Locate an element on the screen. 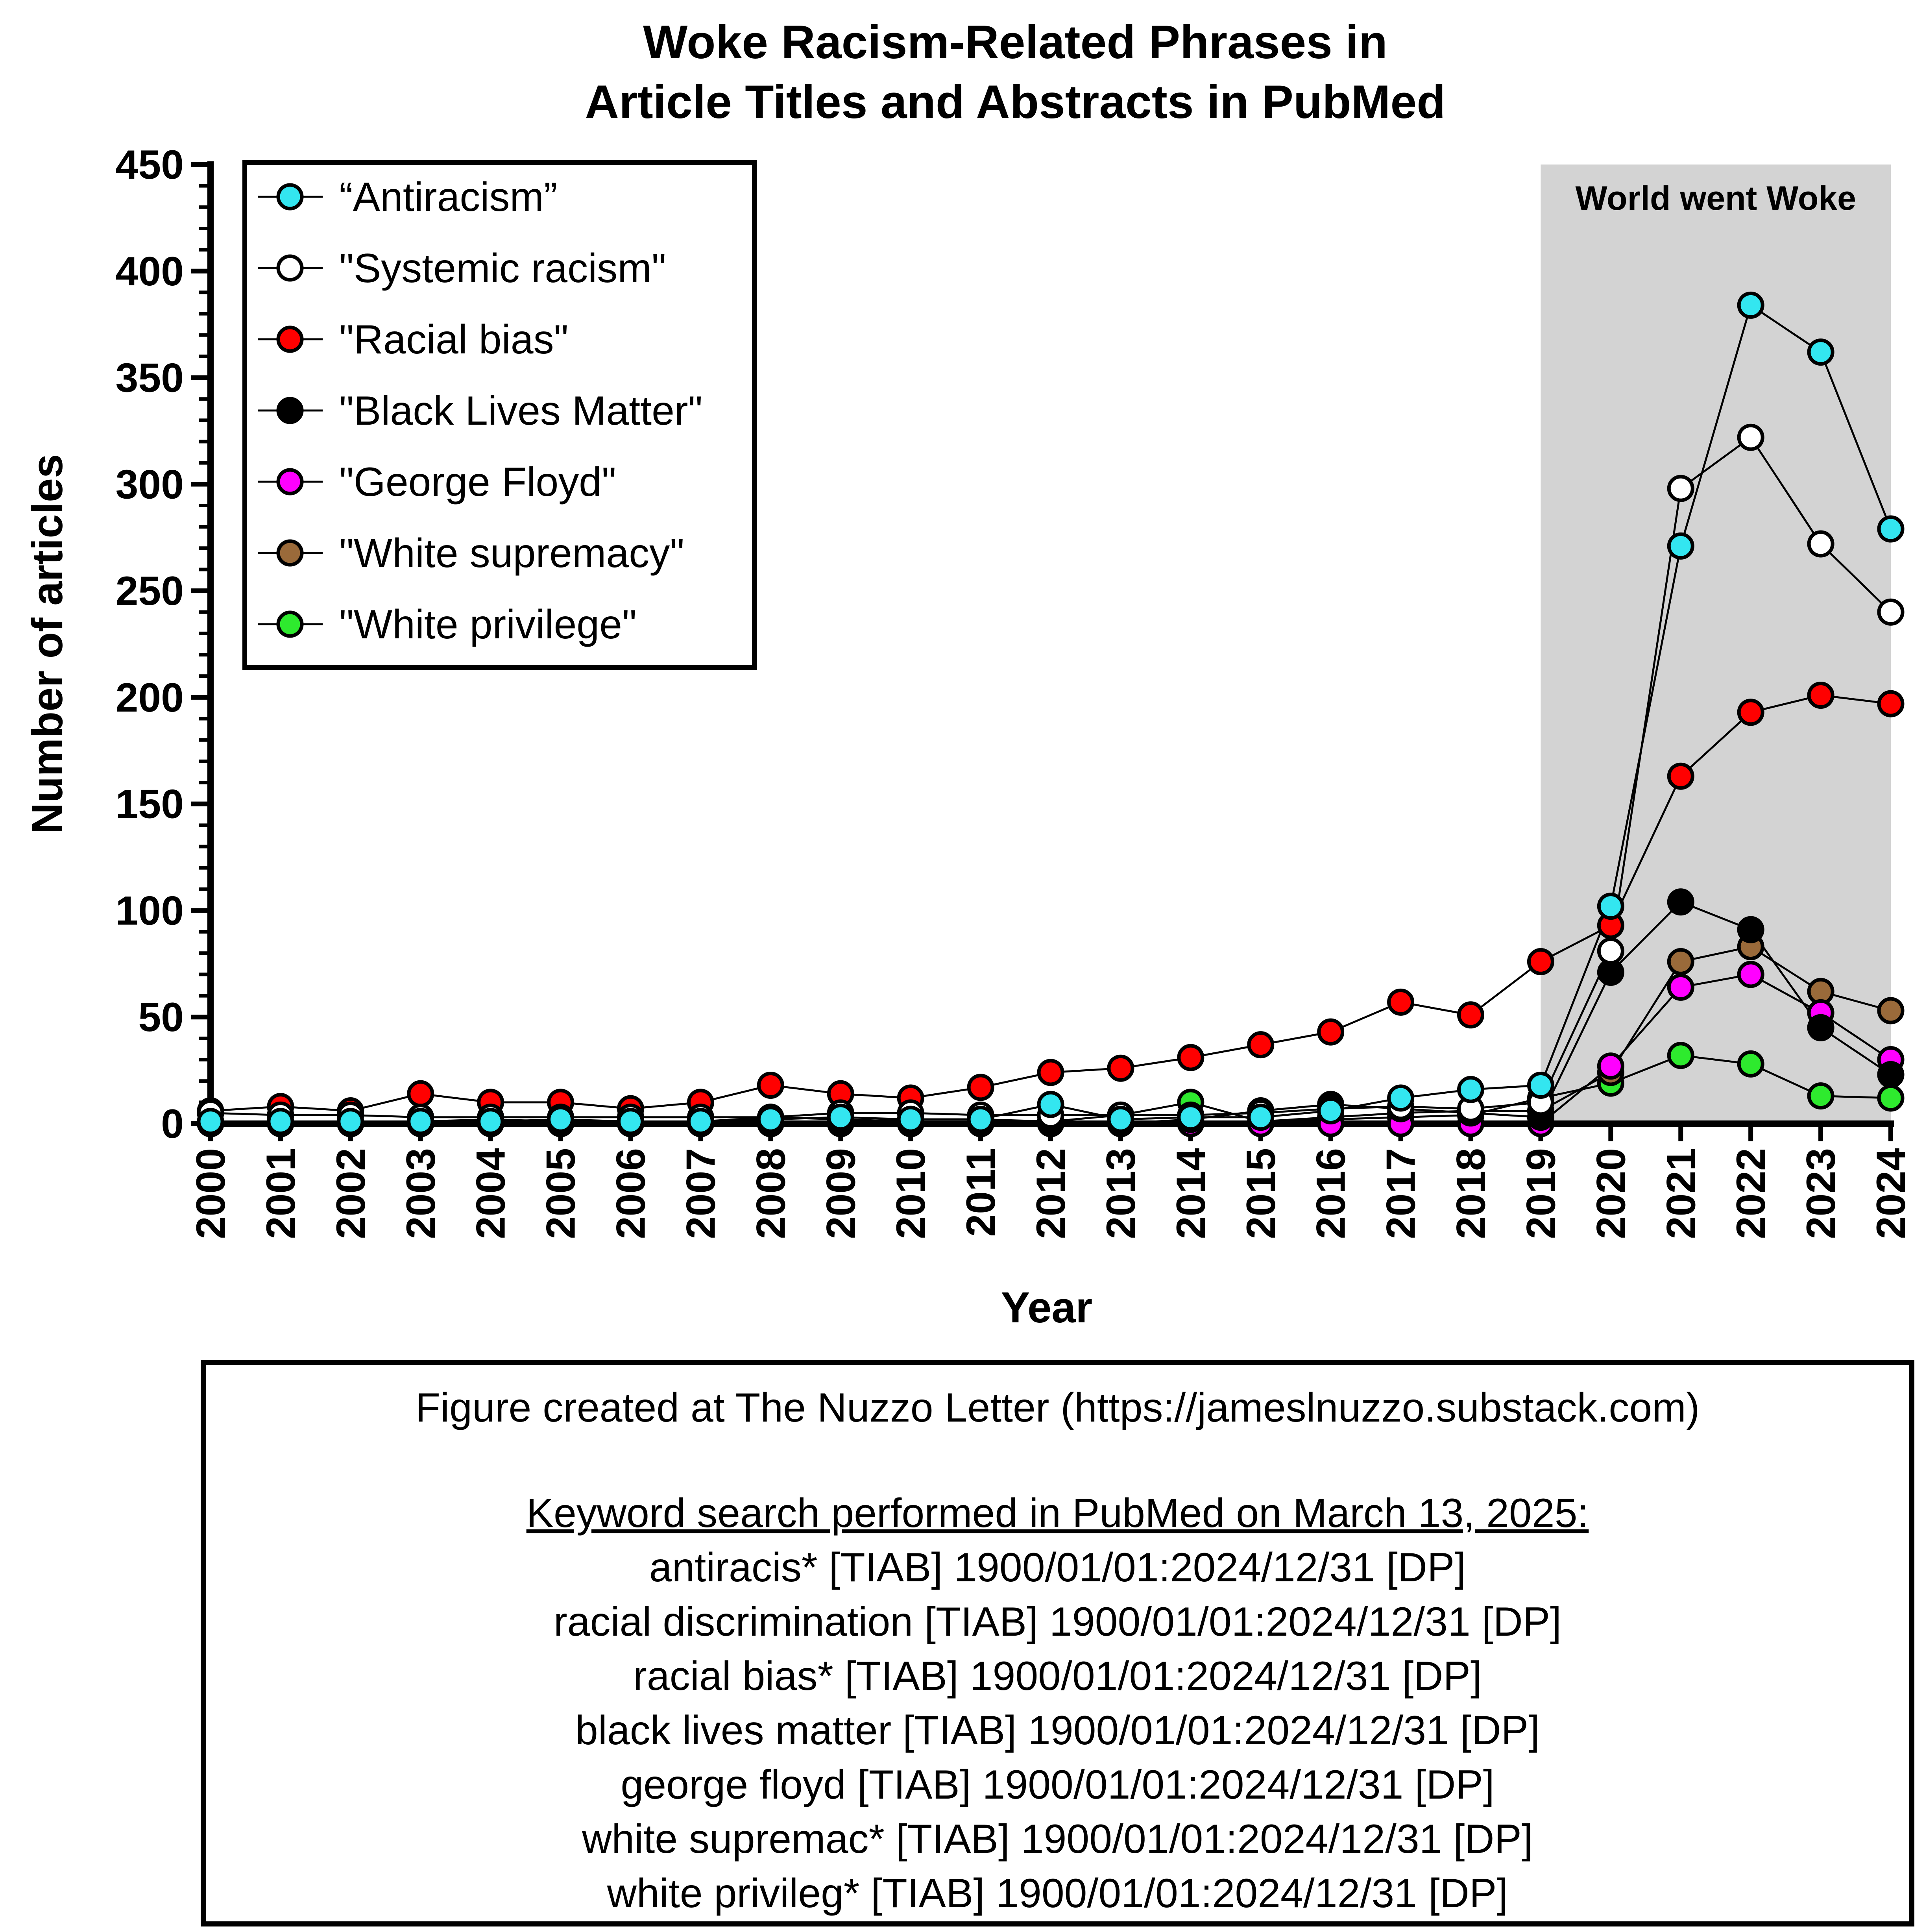  x-tick-label: 2020 is located at coordinates (1611, 1193).